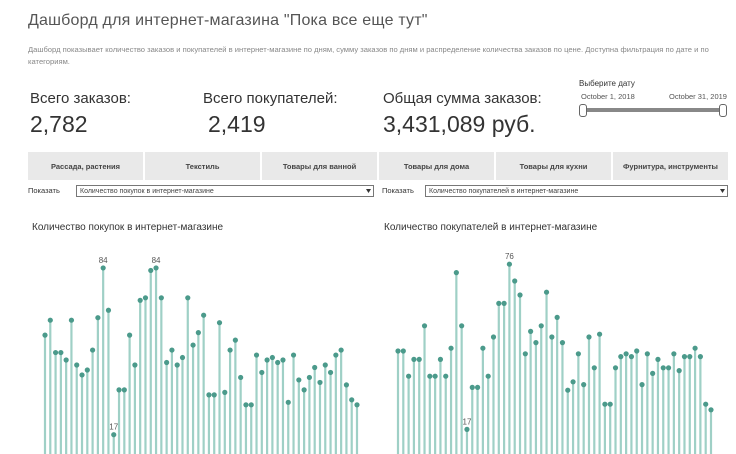 The width and height of the screenshot is (736, 454). I want to click on kpi-value: 2,419, so click(237, 124).